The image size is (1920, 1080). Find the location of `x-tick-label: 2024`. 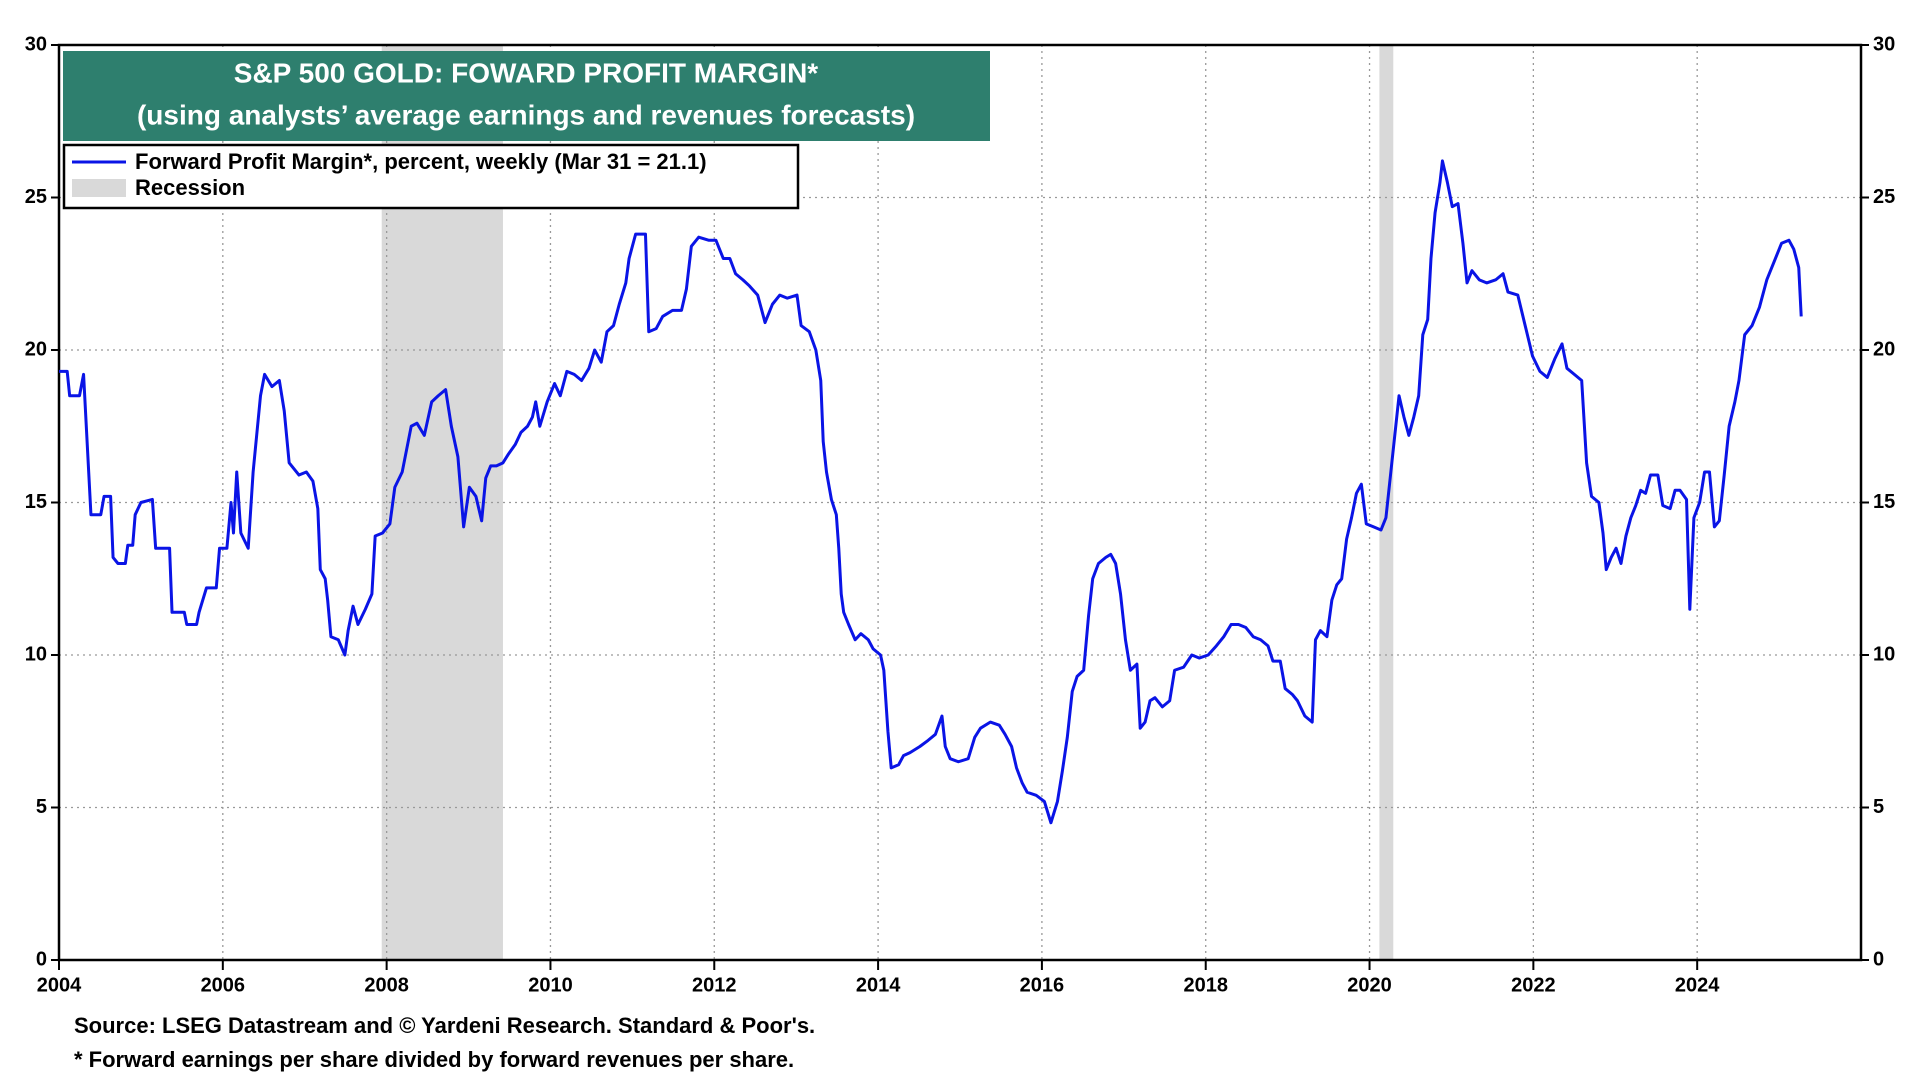

x-tick-label: 2024 is located at coordinates (1697, 985).